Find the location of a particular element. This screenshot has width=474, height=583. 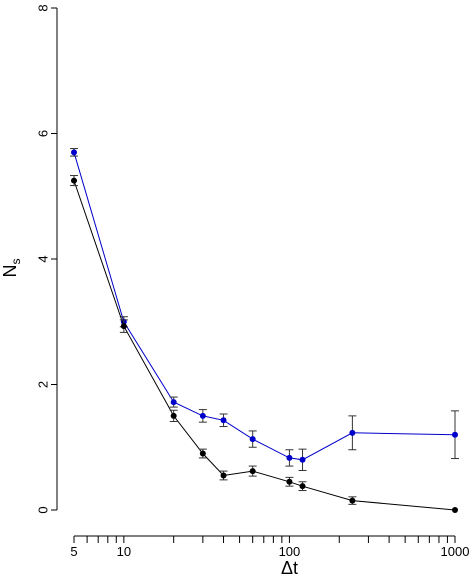

x-tick-label: 10 is located at coordinates (124, 551).